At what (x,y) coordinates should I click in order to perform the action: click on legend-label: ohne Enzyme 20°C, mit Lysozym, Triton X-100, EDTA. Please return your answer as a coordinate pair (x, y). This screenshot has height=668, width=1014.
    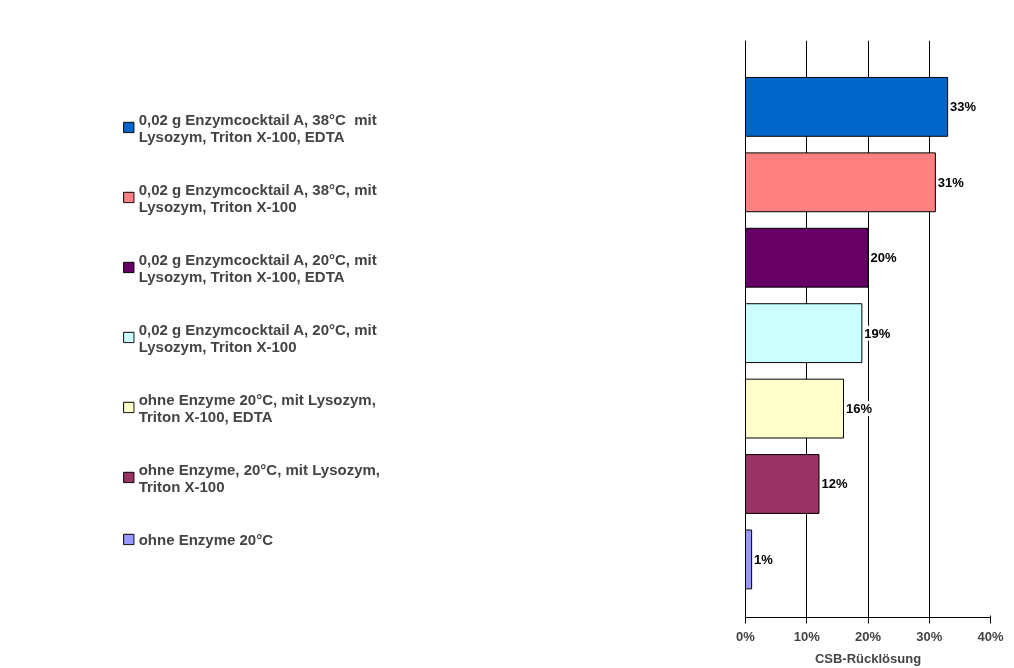
    Looking at the image, I should click on (257, 407).